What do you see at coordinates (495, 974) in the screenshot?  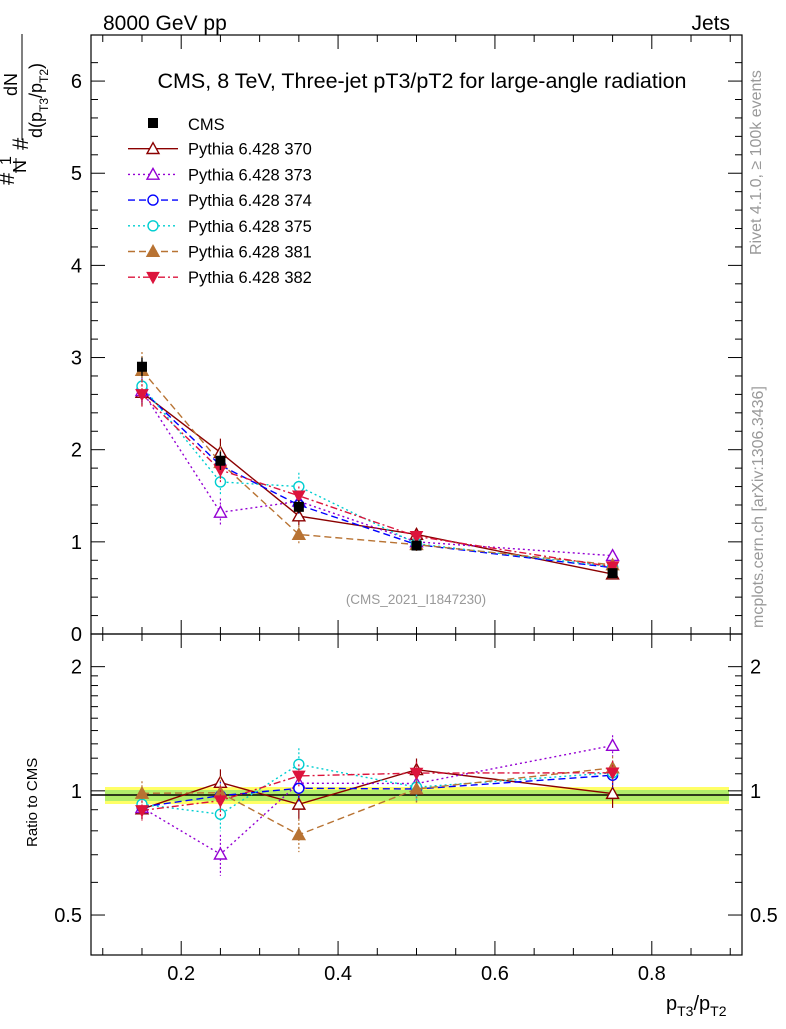 I see `x-tick-label: 0.6` at bounding box center [495, 974].